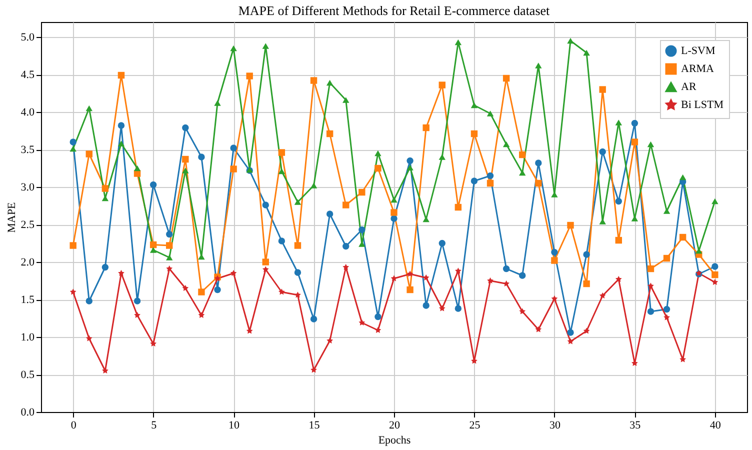 The height and width of the screenshot is (450, 752). I want to click on x-tick-label: 5, so click(154, 426).